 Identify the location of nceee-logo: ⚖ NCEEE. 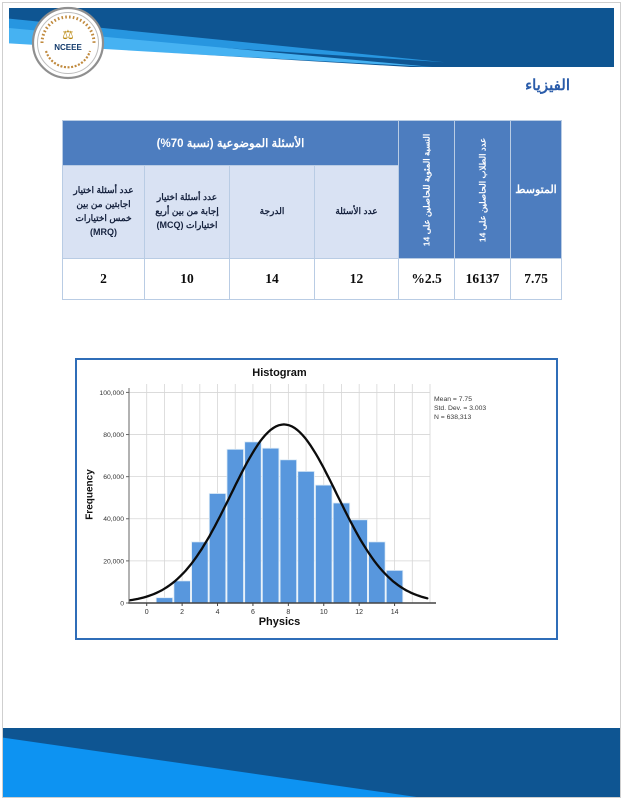
(68, 43).